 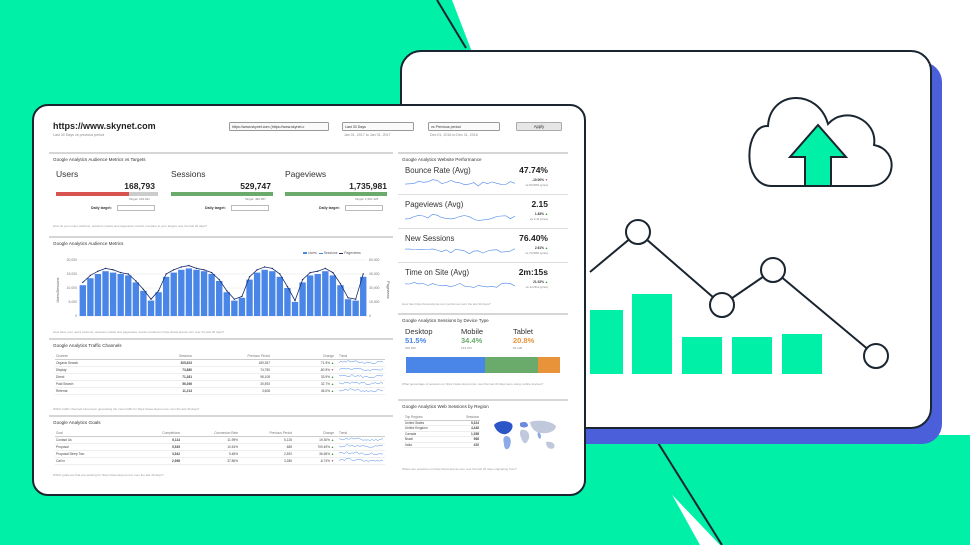 I want to click on channel-name: Paid Search, so click(x=105, y=384).